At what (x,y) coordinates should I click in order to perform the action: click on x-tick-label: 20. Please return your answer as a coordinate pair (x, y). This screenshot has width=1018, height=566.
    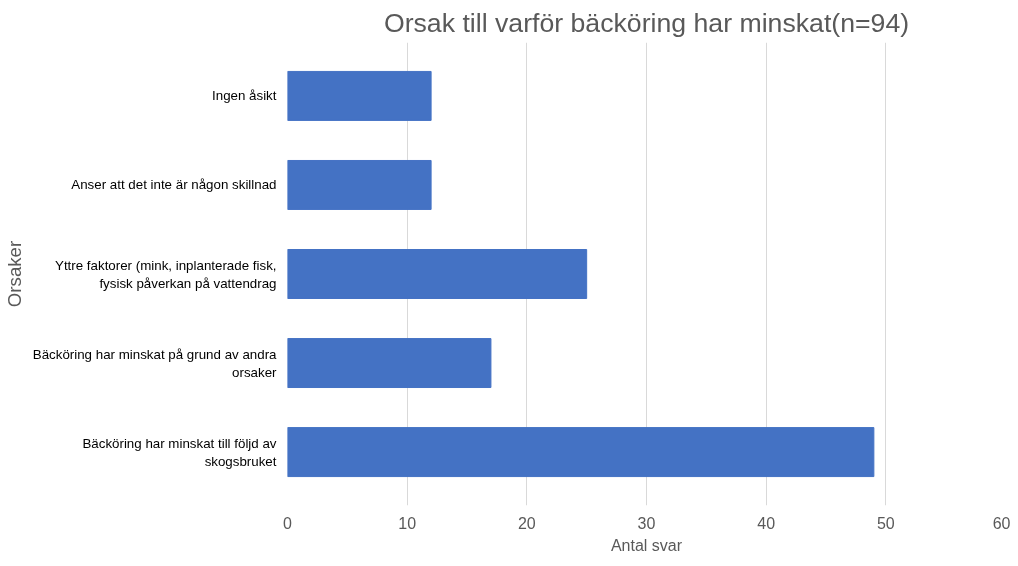
    Looking at the image, I should click on (526, 523).